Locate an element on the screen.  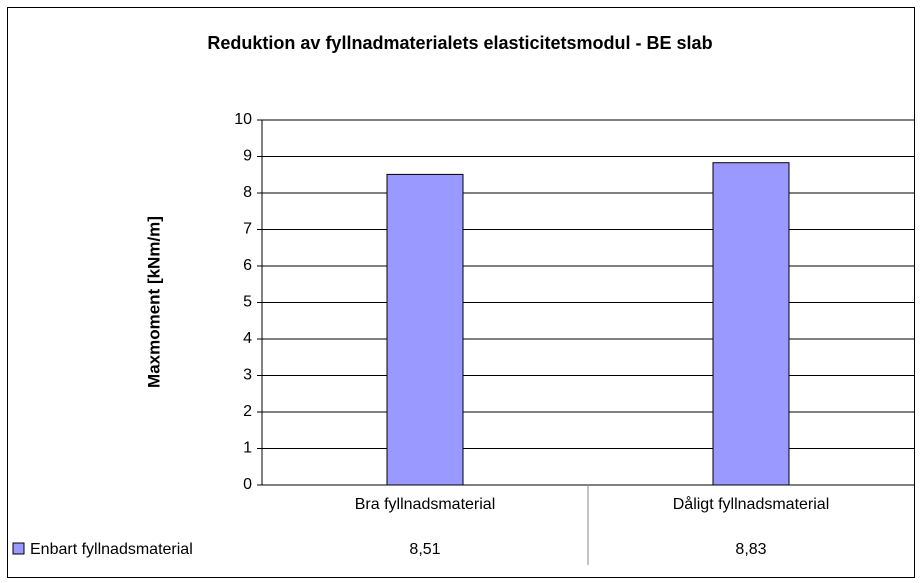
y-tick-label: 6 is located at coordinates (247, 265).